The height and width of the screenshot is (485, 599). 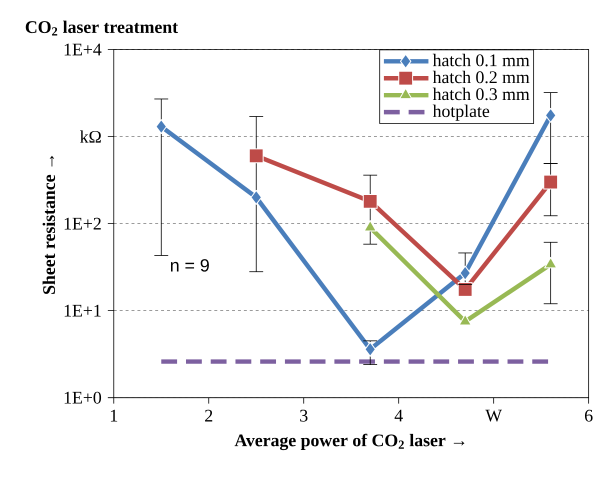 I want to click on legend-label: hatch 0.2 mm, so click(x=481, y=77).